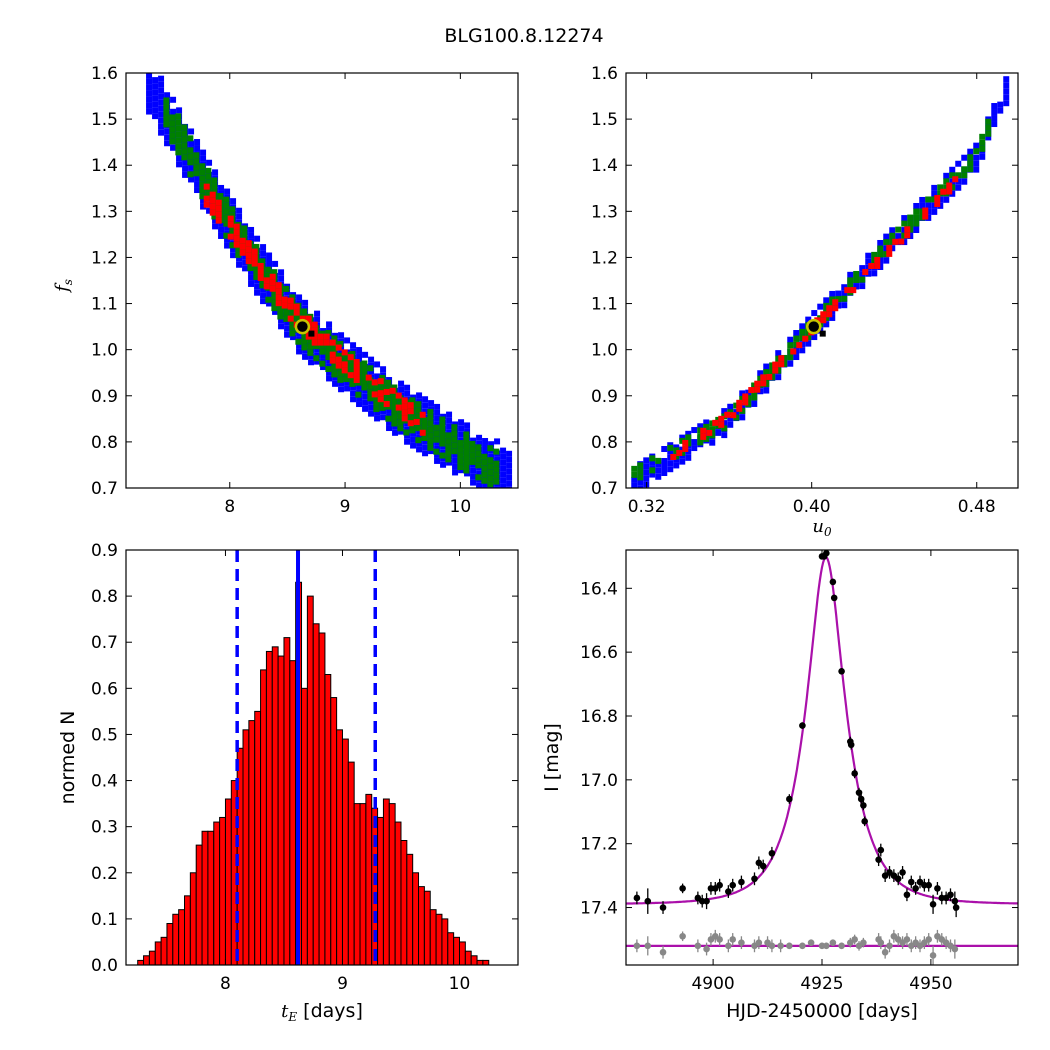 The image size is (1050, 1050). What do you see at coordinates (523, 36) in the screenshot?
I see `figure-title: BLG100.8.12274` at bounding box center [523, 36].